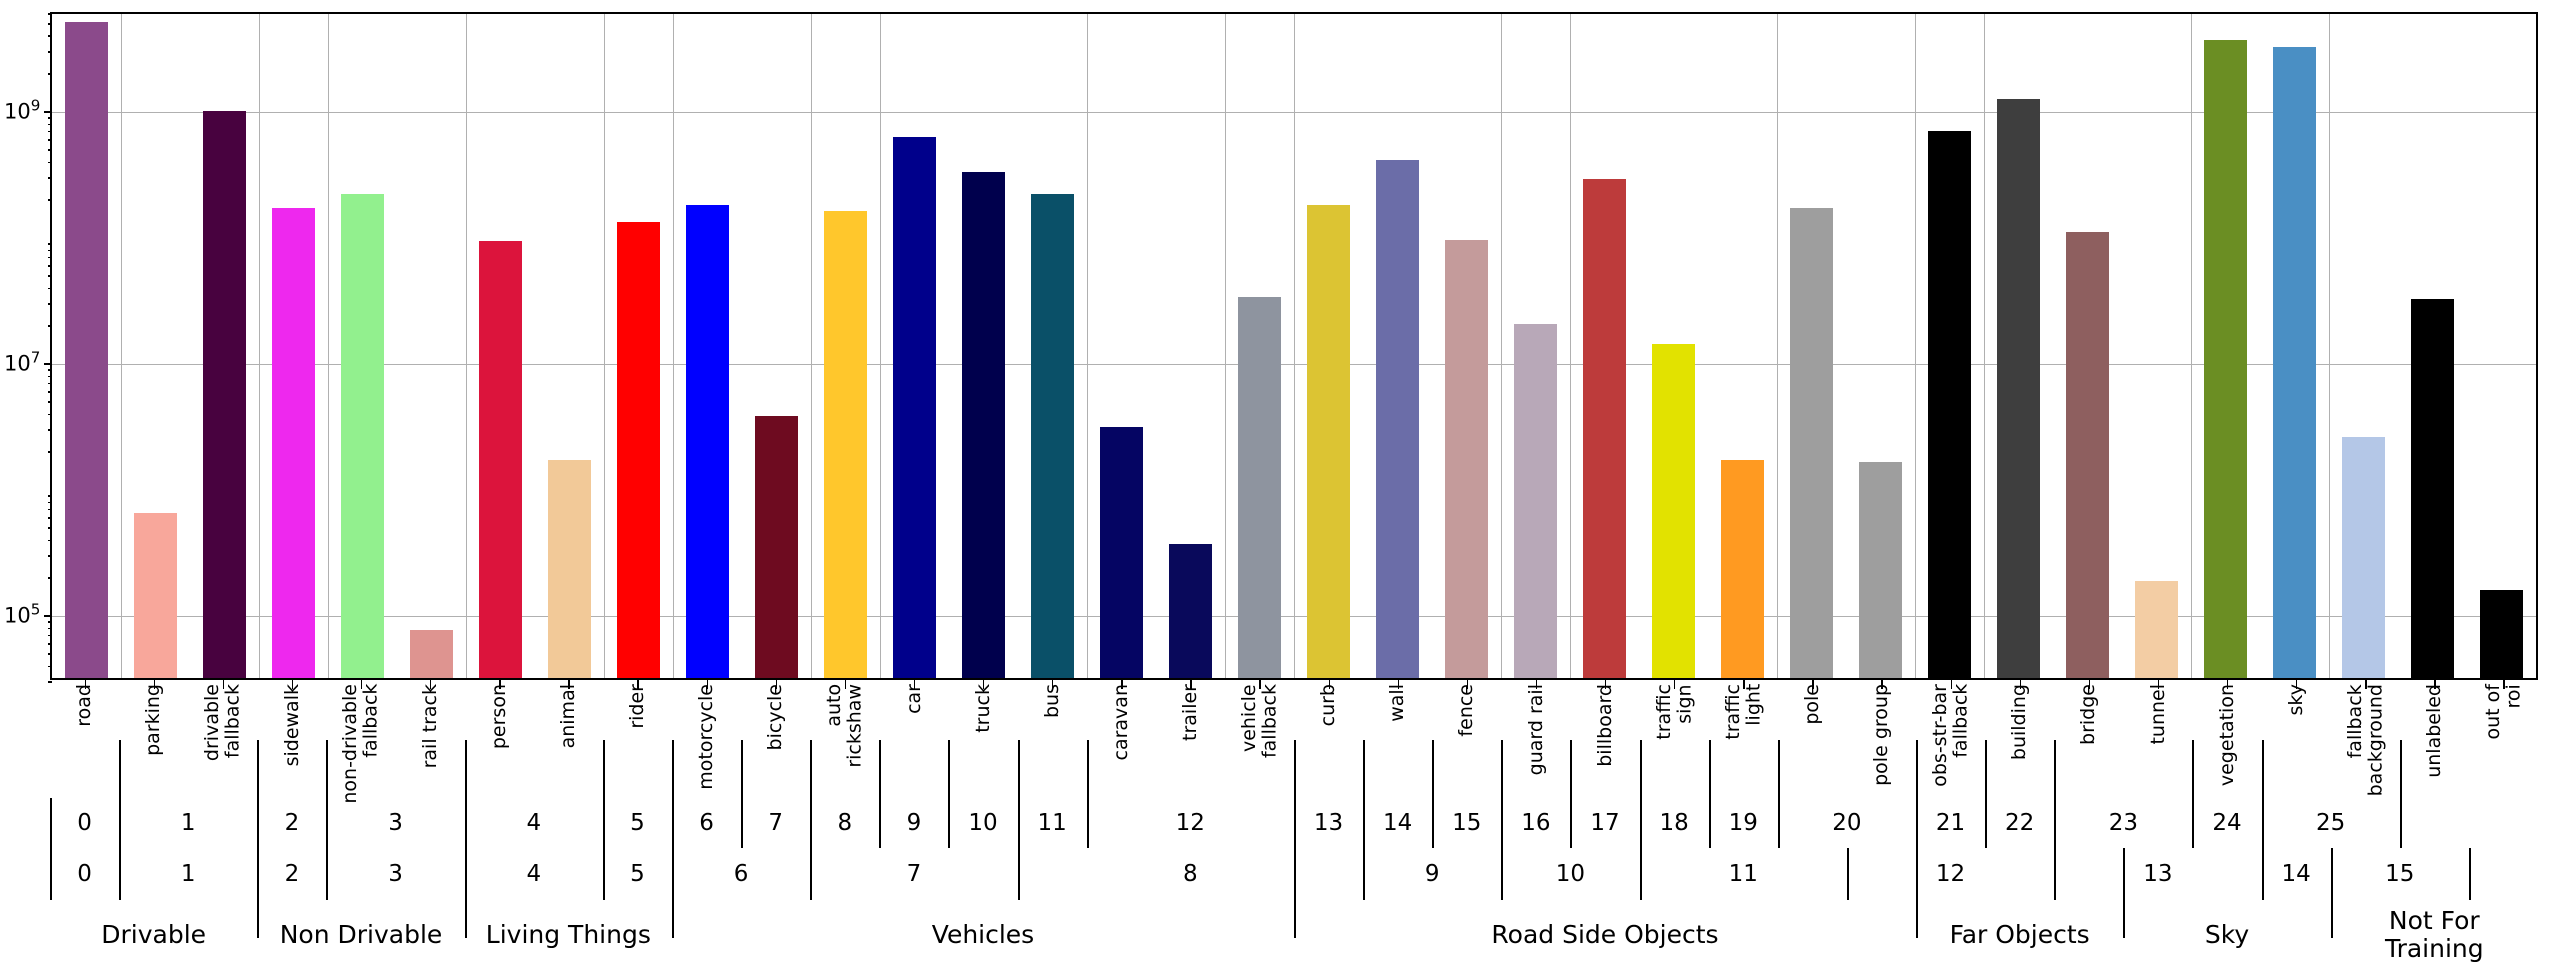 The height and width of the screenshot is (973, 2560). Describe the element at coordinates (361, 934) in the screenshot. I see `group-label: Non Drivable` at that location.